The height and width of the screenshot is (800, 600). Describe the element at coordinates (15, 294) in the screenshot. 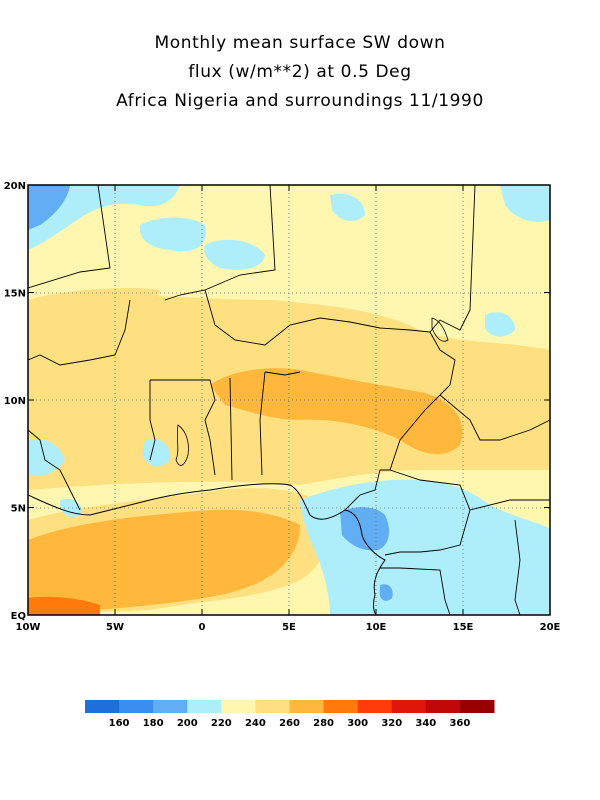

I see `lat-tick-label: 15N` at that location.